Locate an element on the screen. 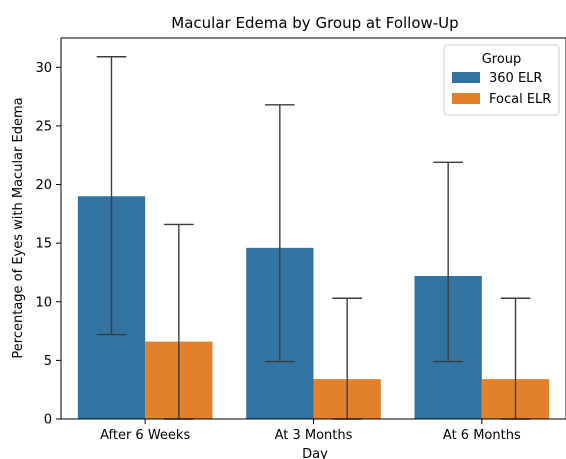 Image resolution: width=566 pixels, height=459 pixels. legend-label-0: 360 ELR is located at coordinates (515, 78).